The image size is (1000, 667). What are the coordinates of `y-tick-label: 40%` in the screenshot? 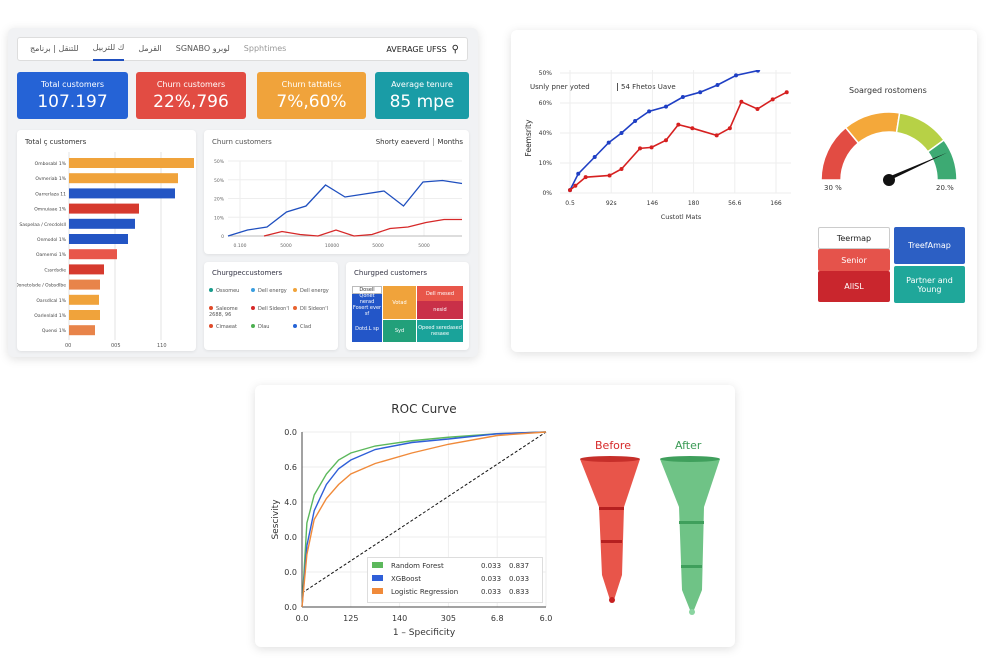 It's located at (546, 133).